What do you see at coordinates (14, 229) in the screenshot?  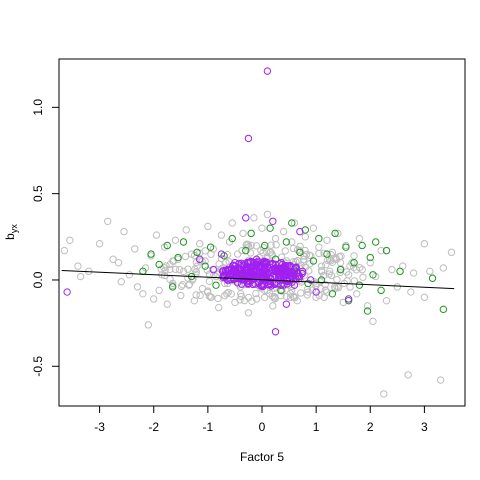 I see `y-axis-title-subscript: yx` at bounding box center [14, 229].